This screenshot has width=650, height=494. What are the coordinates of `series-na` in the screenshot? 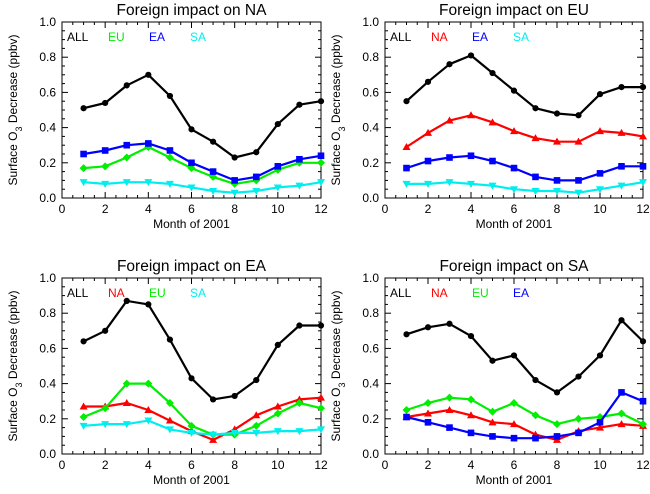 It's located at (202, 418).